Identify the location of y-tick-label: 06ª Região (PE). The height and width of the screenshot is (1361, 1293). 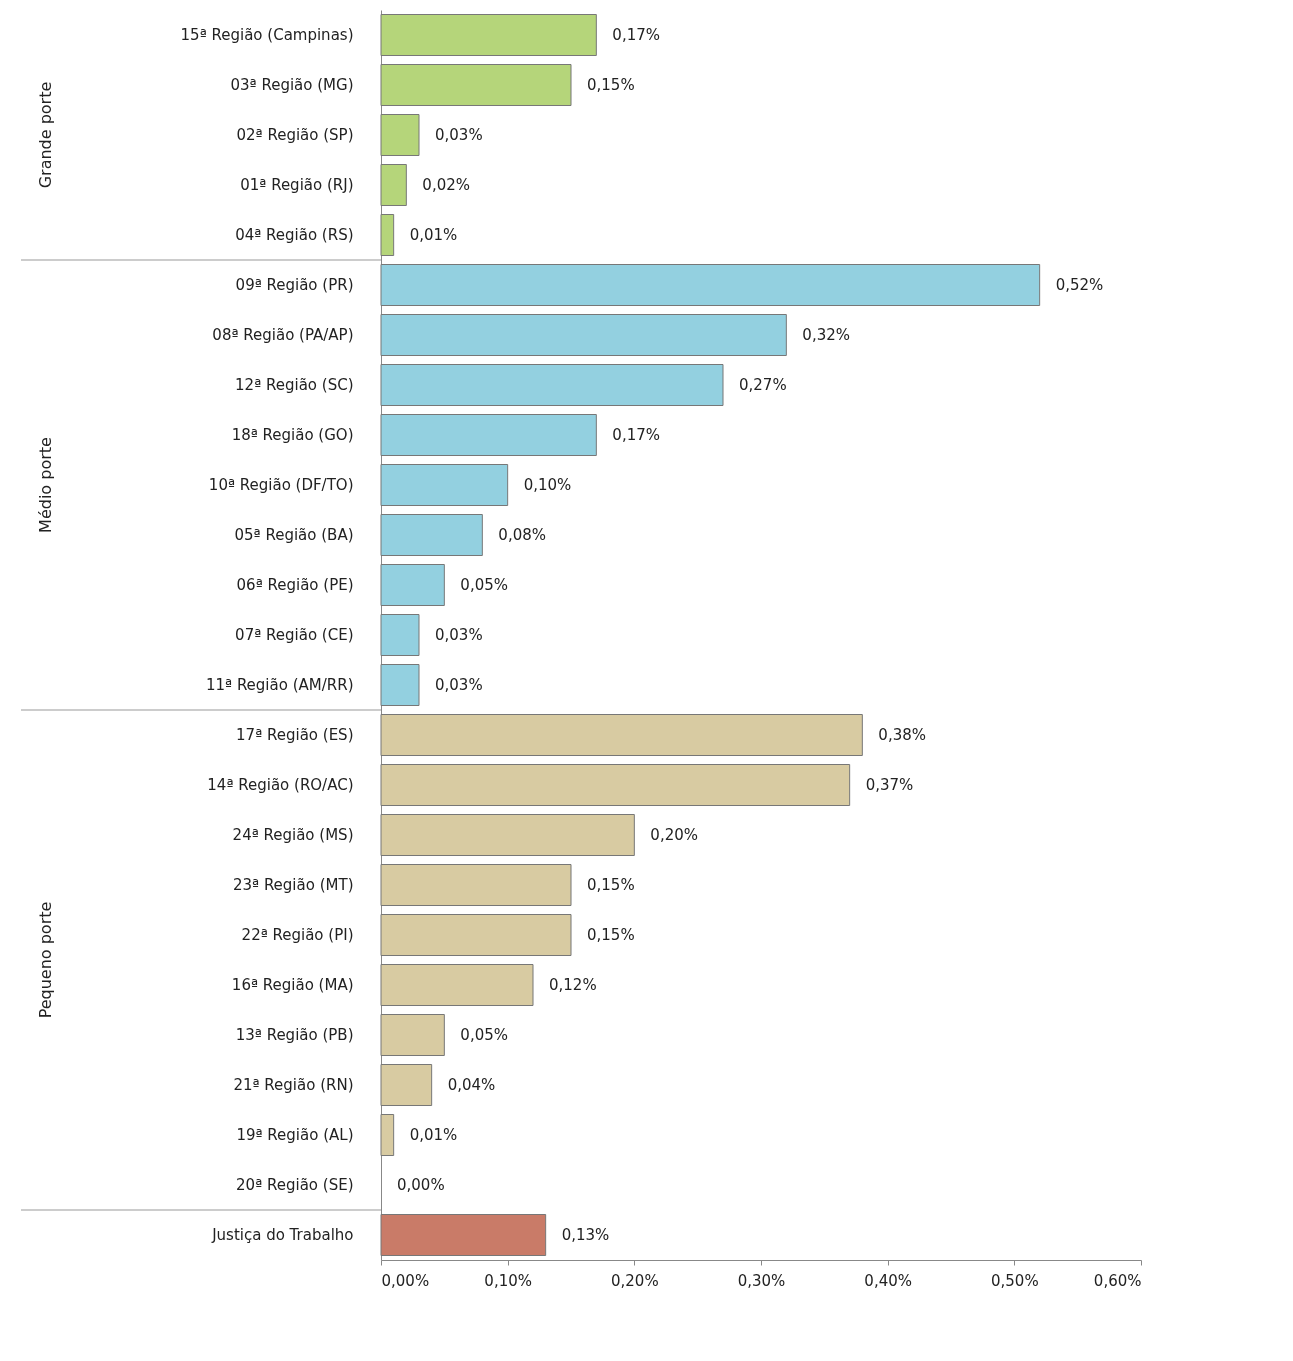
(295, 585).